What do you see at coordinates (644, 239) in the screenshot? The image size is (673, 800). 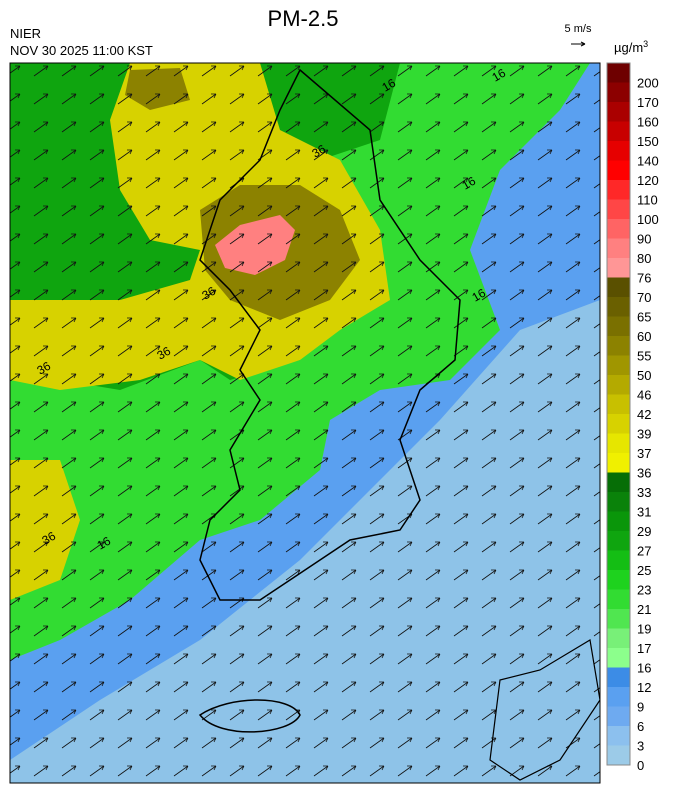 I see `colorbar-label: 90` at bounding box center [644, 239].